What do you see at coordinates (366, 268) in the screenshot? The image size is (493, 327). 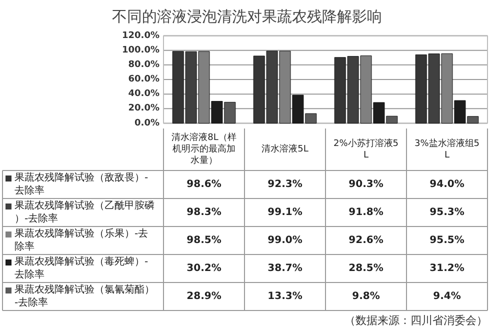 I see `data-label: 28.5%` at bounding box center [366, 268].